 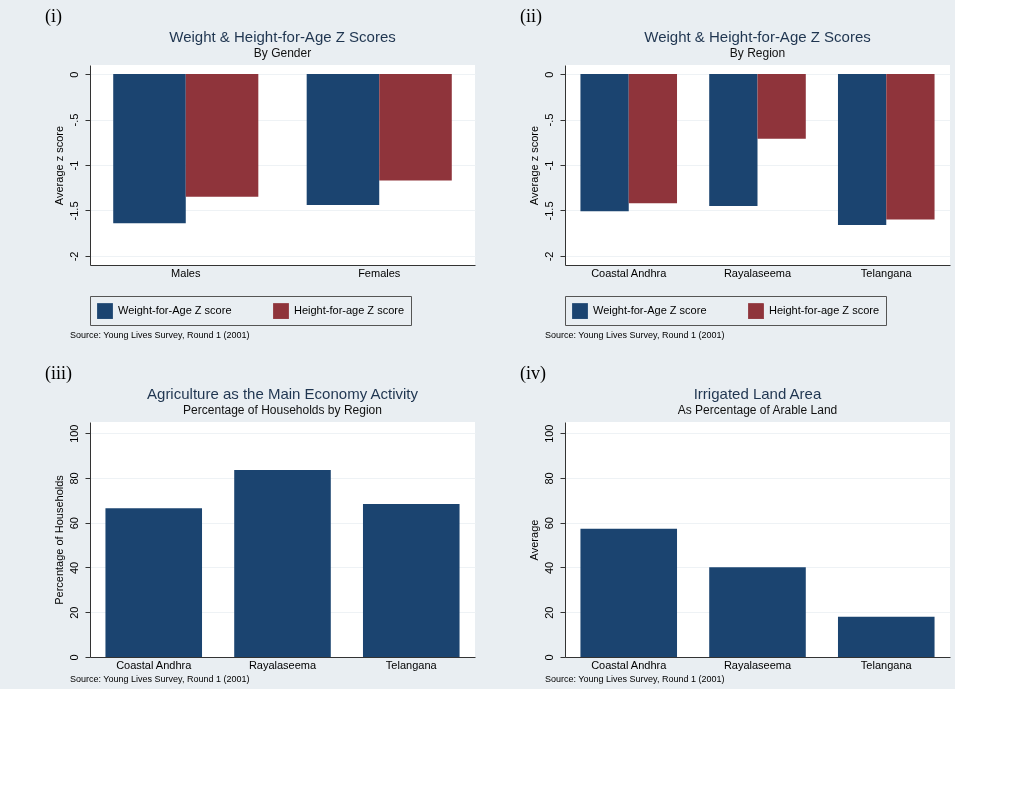 What do you see at coordinates (186, 272) in the screenshot?
I see `x-tick-label: Males` at bounding box center [186, 272].